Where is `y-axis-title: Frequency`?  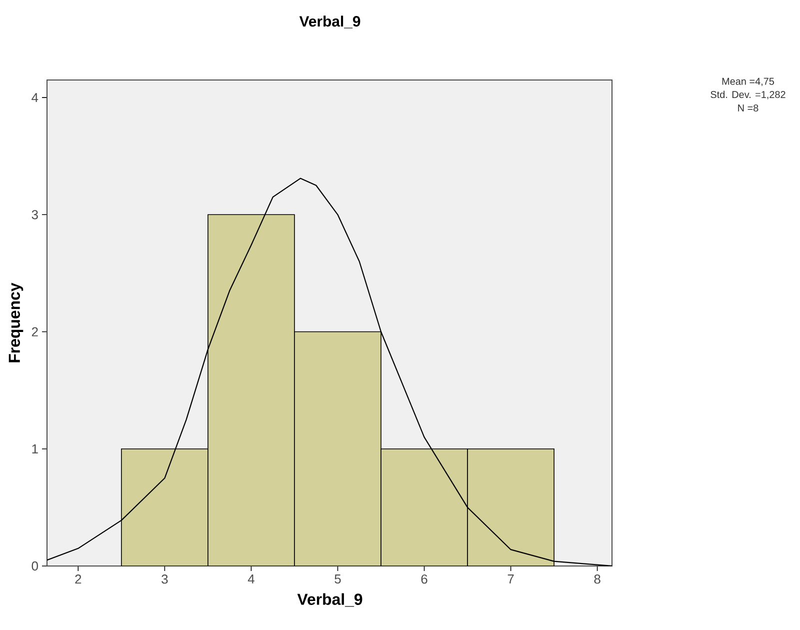
y-axis-title: Frequency is located at coordinates (16, 322).